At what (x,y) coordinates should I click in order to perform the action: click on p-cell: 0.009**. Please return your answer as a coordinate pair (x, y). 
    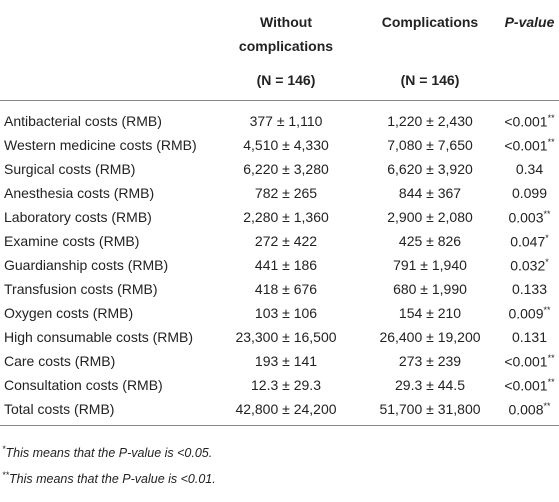
    Looking at the image, I should click on (529, 313).